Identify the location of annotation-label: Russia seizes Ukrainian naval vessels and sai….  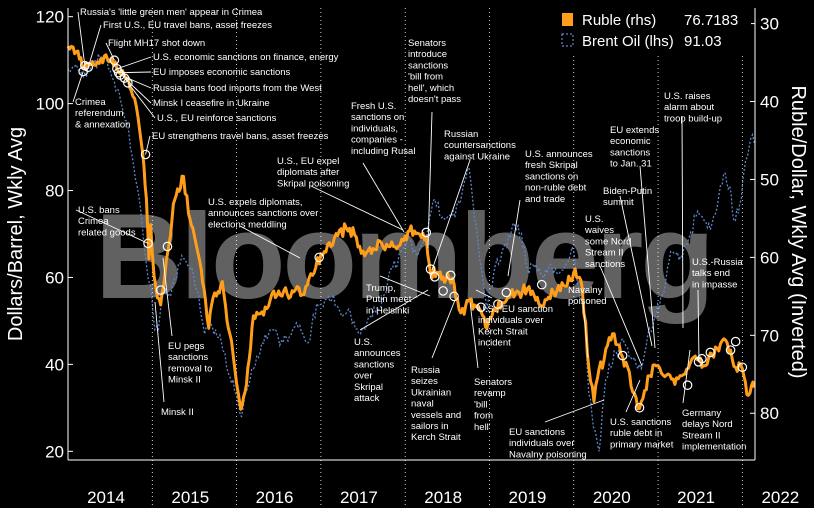
(436, 404).